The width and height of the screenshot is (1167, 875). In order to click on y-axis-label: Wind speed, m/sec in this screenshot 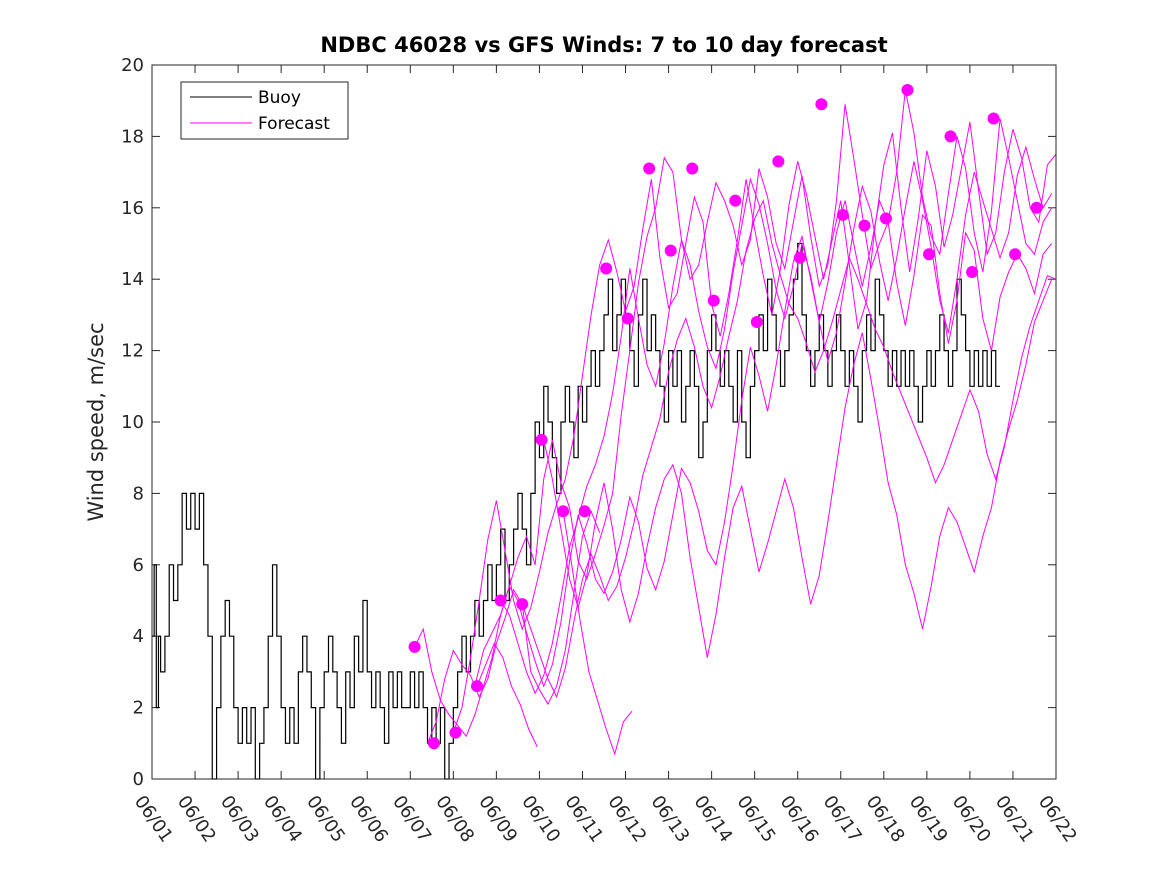, I will do `click(96, 421)`.